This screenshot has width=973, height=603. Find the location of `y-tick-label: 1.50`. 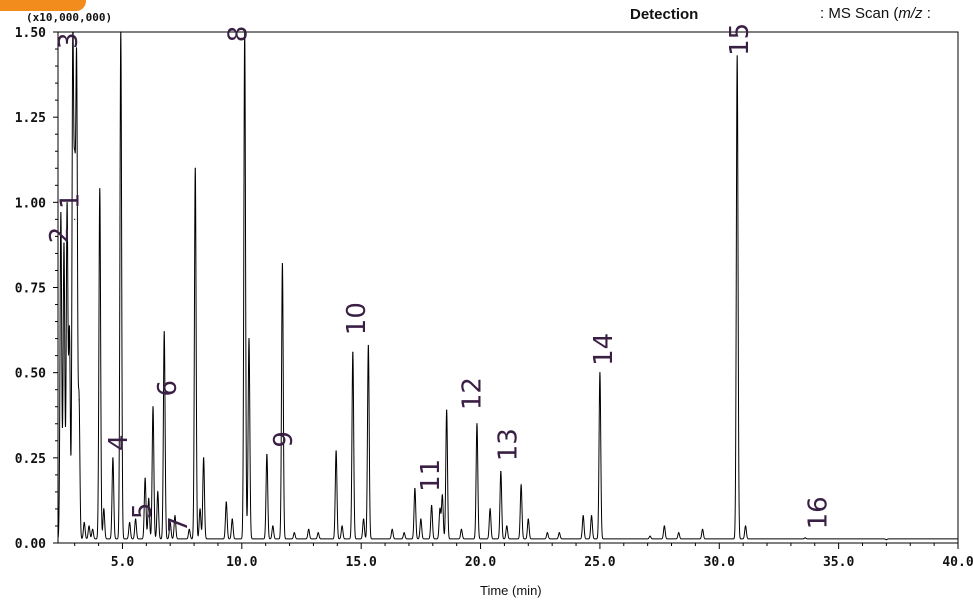

y-tick-label: 1.50 is located at coordinates (30, 33).